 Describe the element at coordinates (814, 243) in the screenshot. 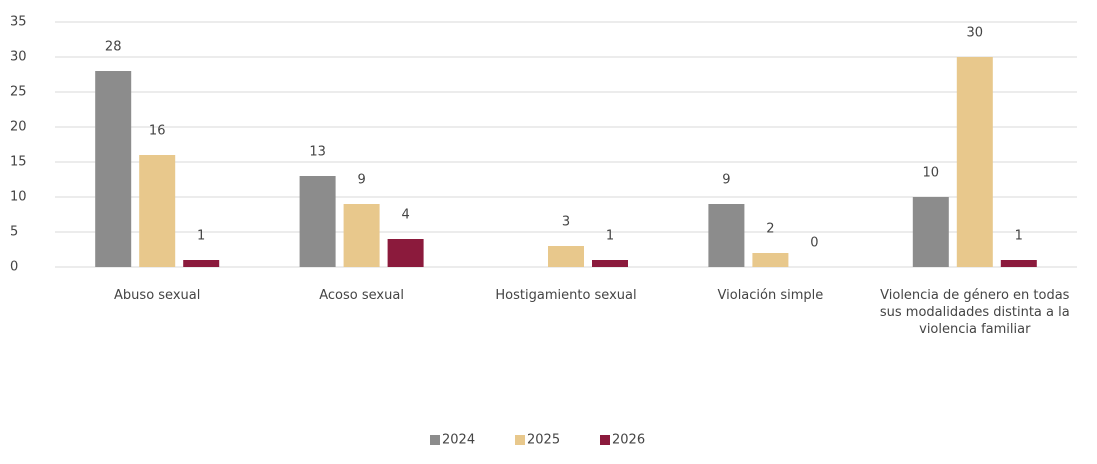

I see `data-label: 0` at that location.